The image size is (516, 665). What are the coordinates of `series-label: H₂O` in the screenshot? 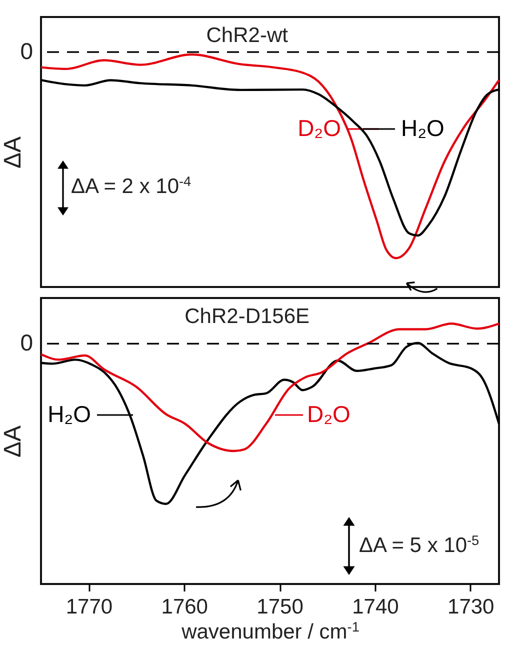 It's located at (69, 414).